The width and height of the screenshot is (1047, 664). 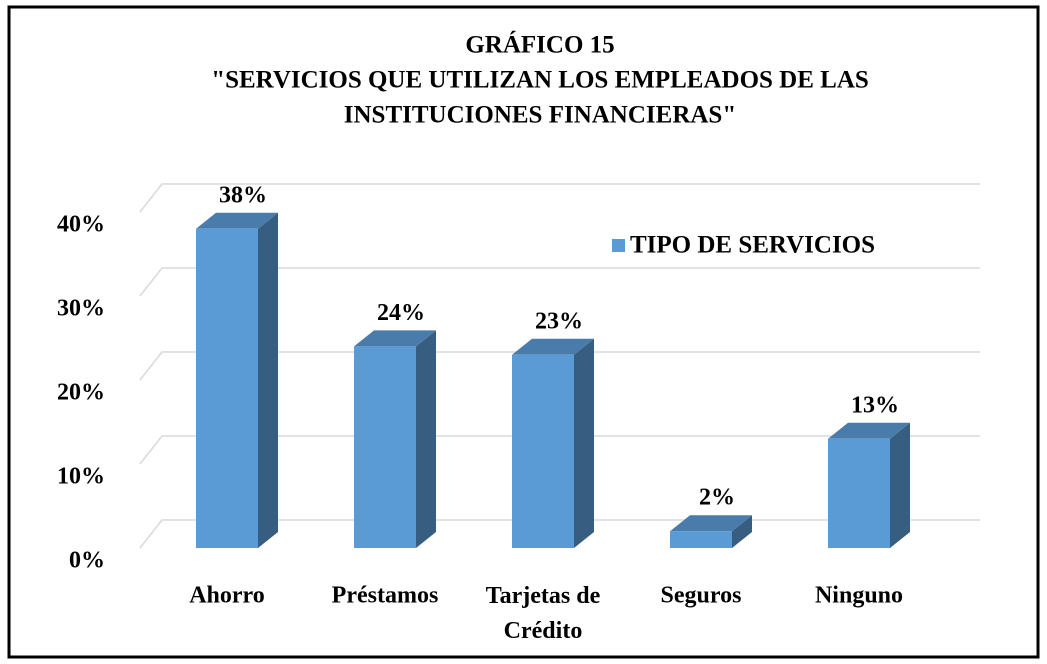 What do you see at coordinates (81, 393) in the screenshot?
I see `y-tick-label: 20%` at bounding box center [81, 393].